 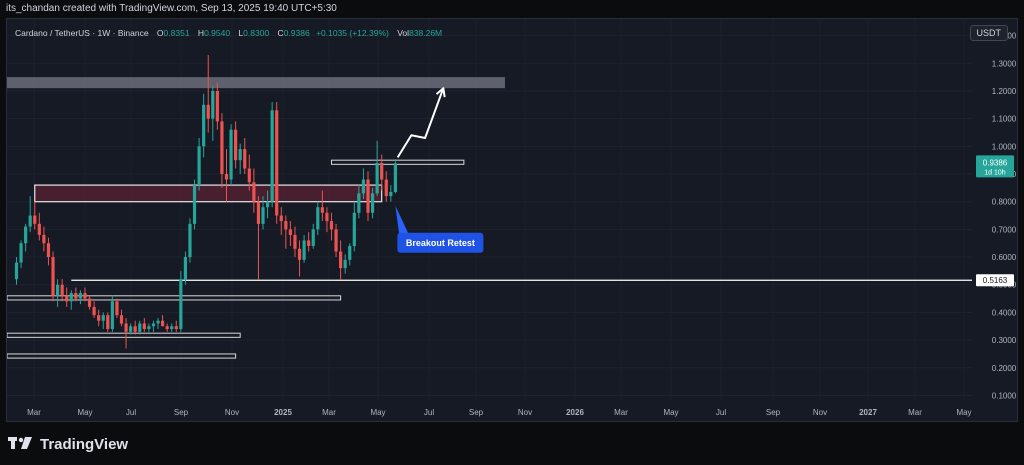 I want to click on x-tick-label: 2027, so click(x=868, y=412).